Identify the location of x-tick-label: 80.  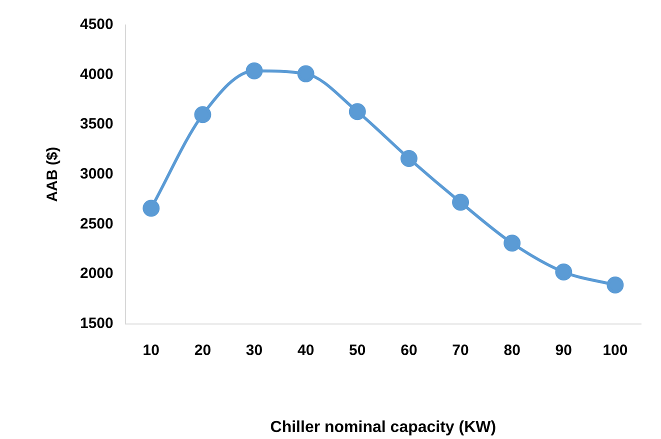
(512, 350).